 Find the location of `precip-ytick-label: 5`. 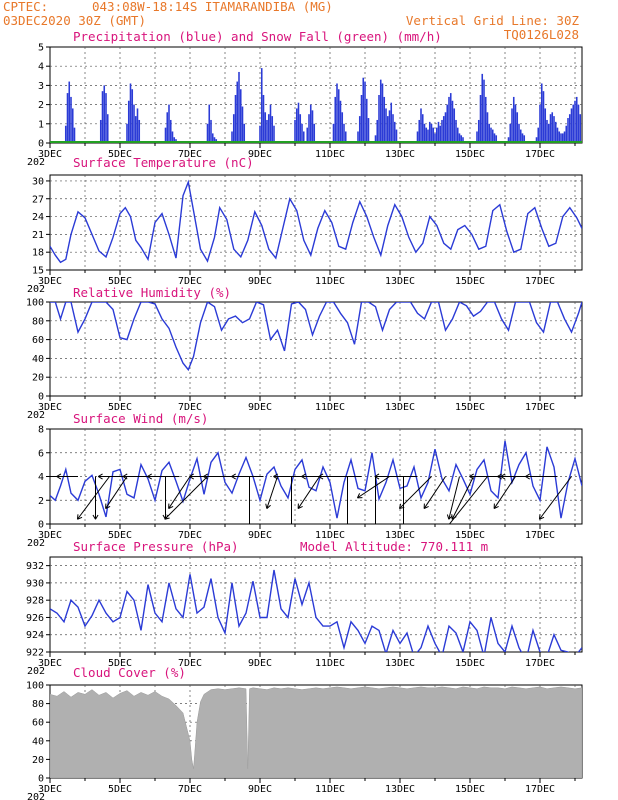

precip-ytick-label: 5 is located at coordinates (41, 48).